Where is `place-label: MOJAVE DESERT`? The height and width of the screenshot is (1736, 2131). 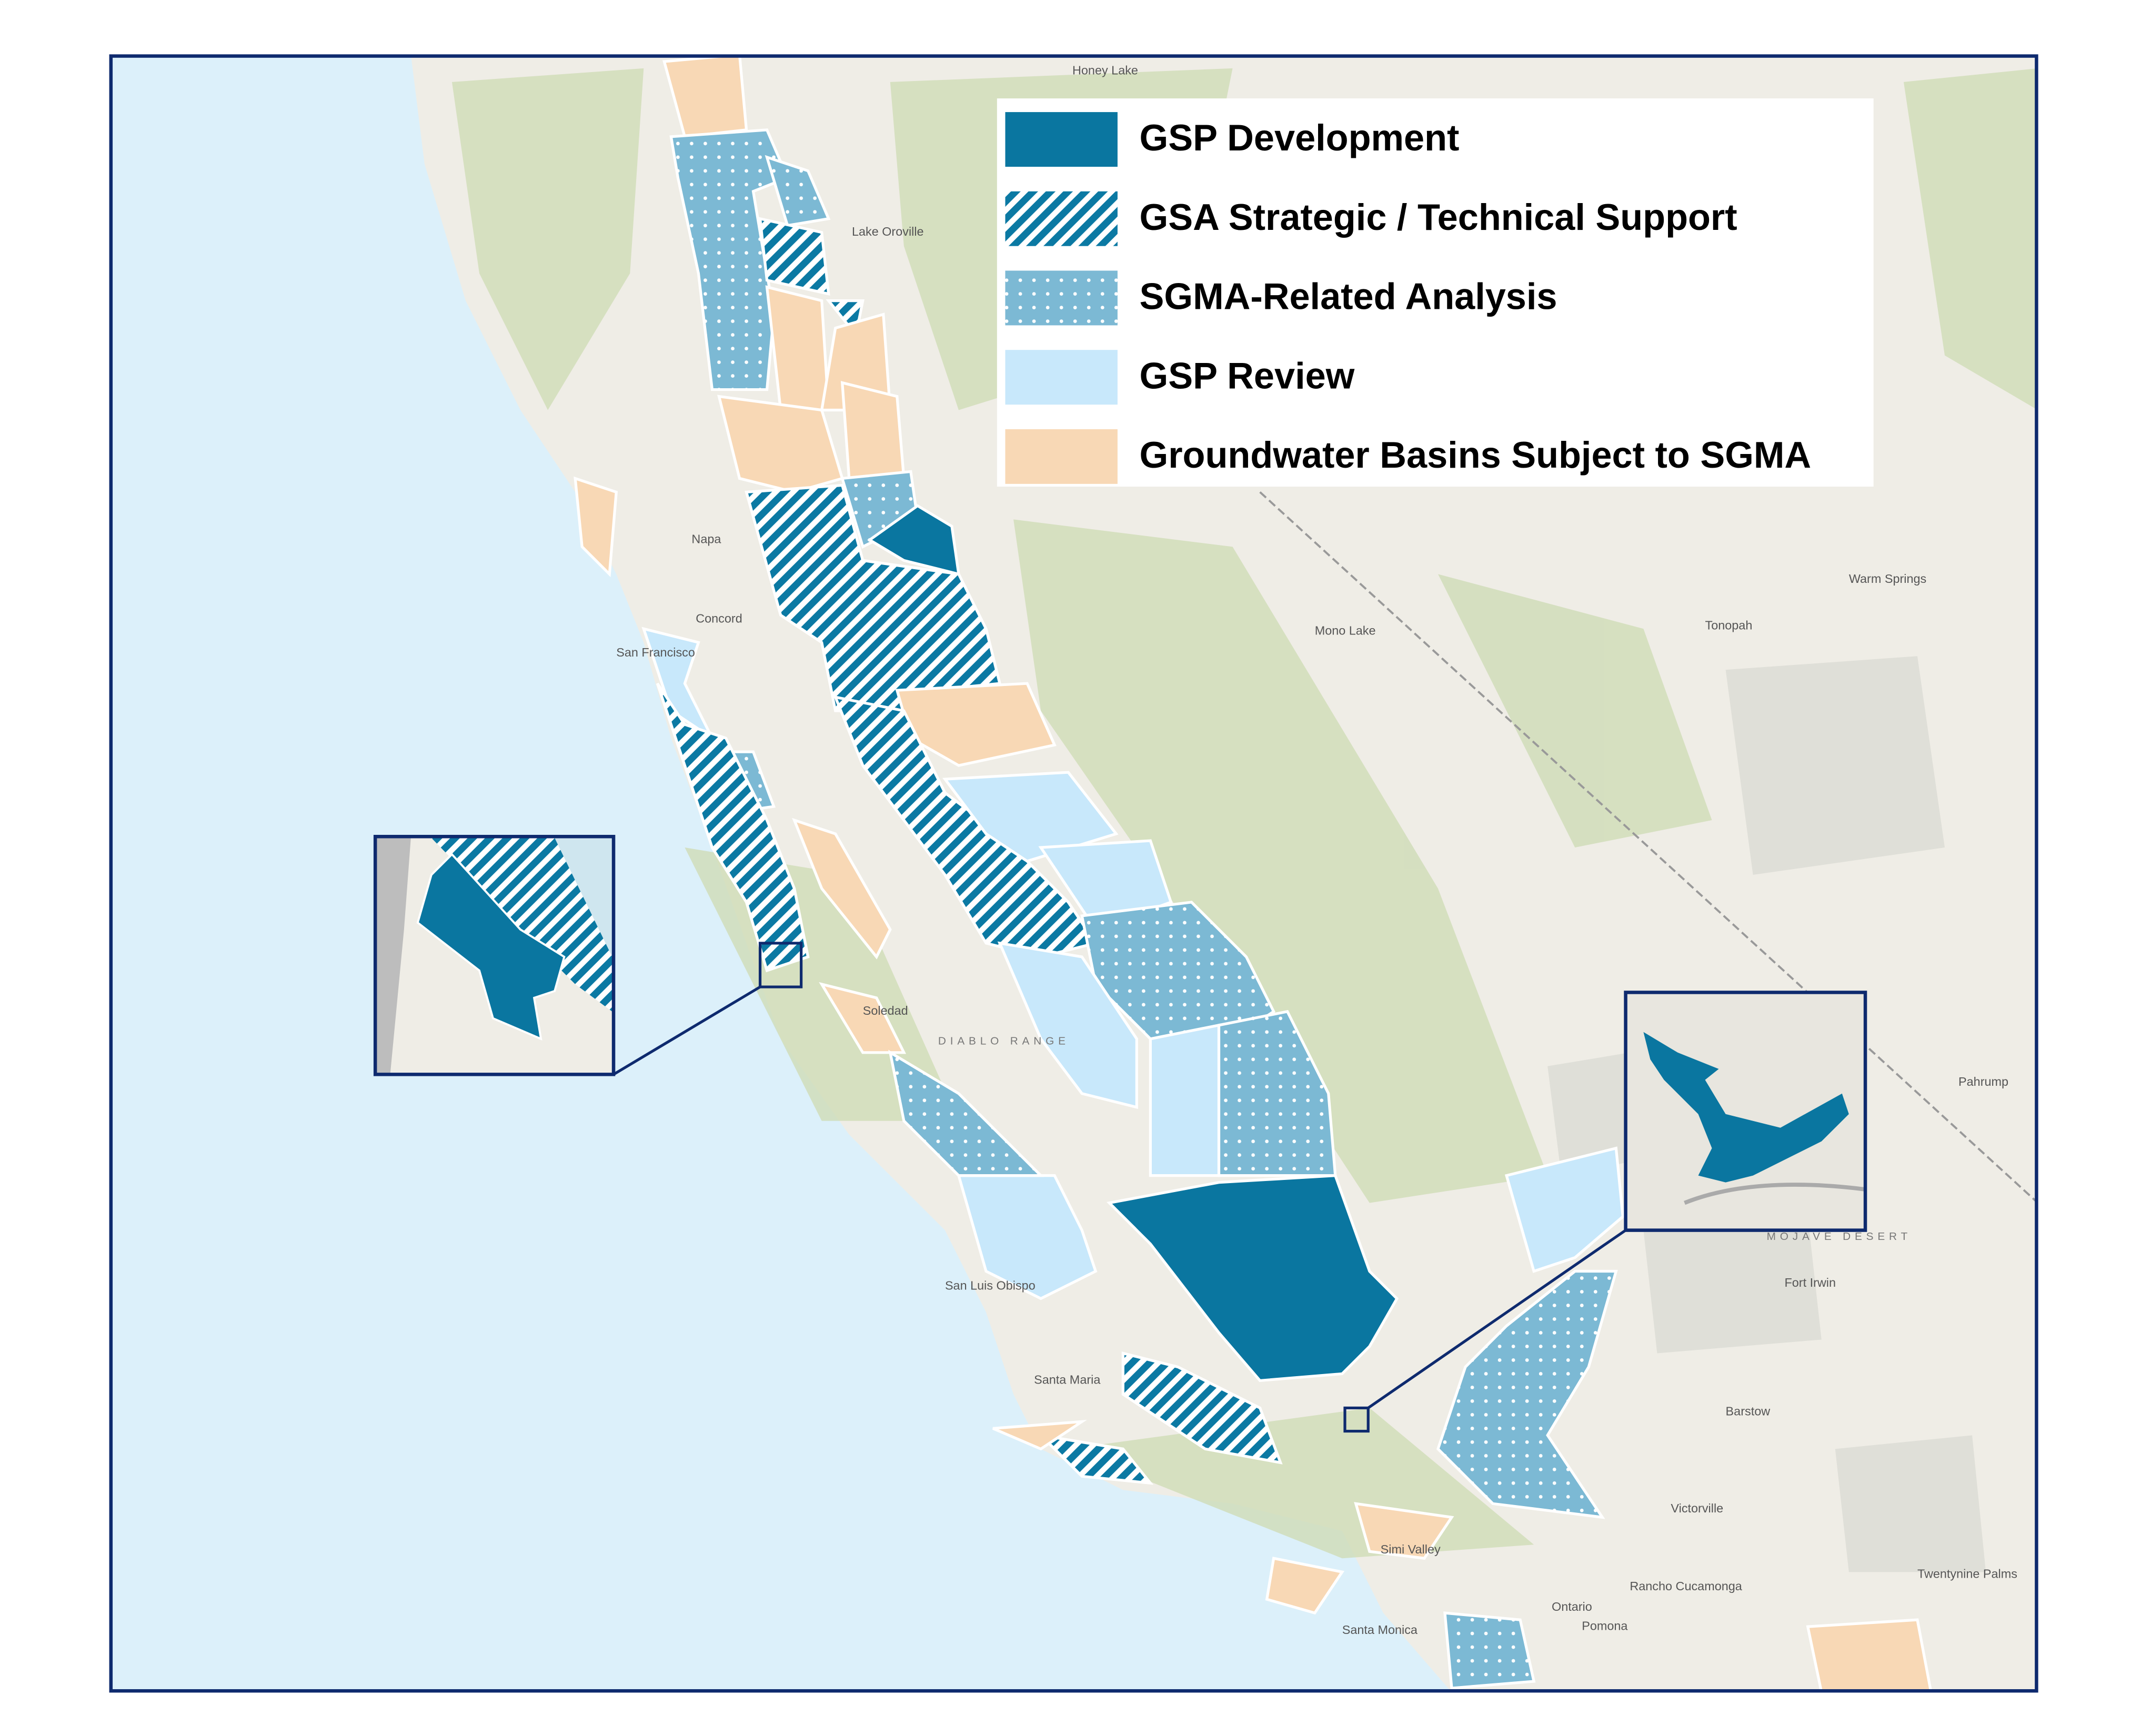
place-label: MOJAVE DESERT is located at coordinates (1840, 1236).